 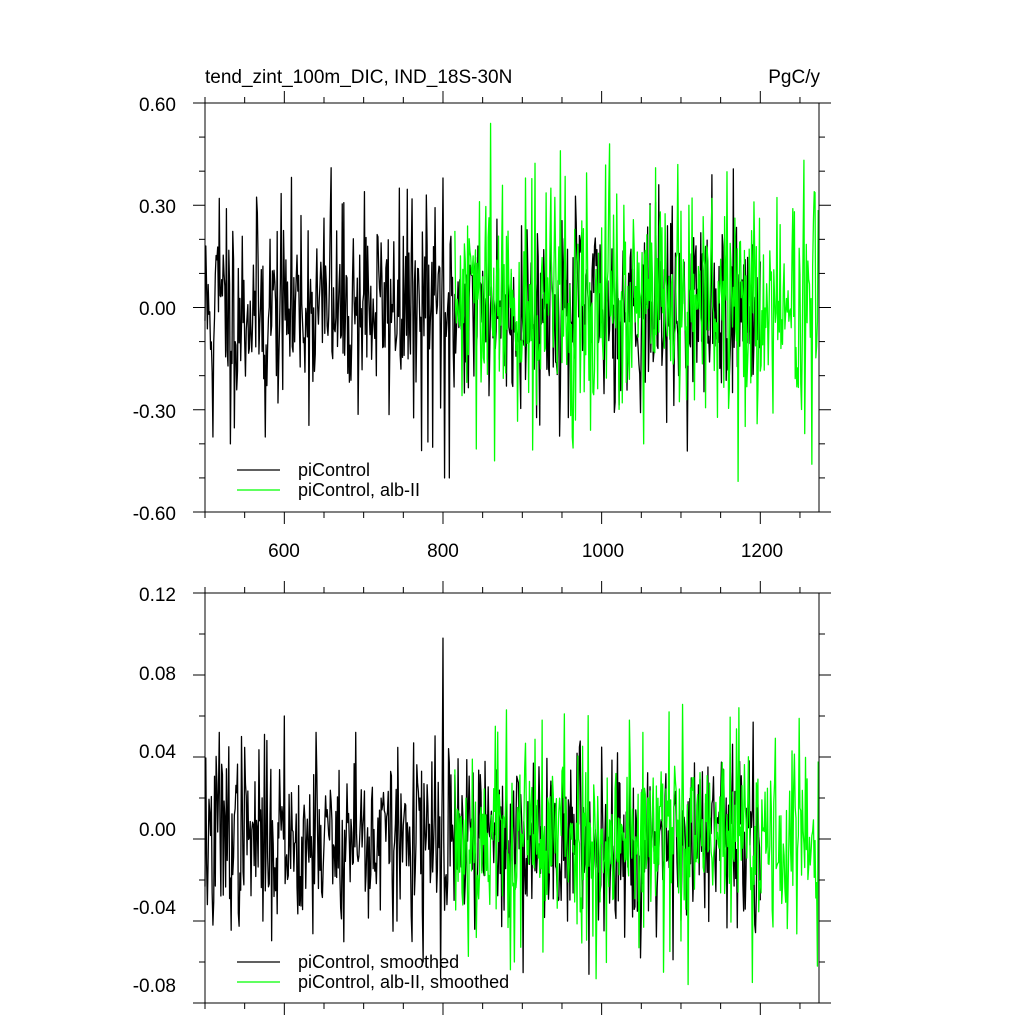 I want to click on top-ytick-label: -0.30, so click(x=154, y=412).